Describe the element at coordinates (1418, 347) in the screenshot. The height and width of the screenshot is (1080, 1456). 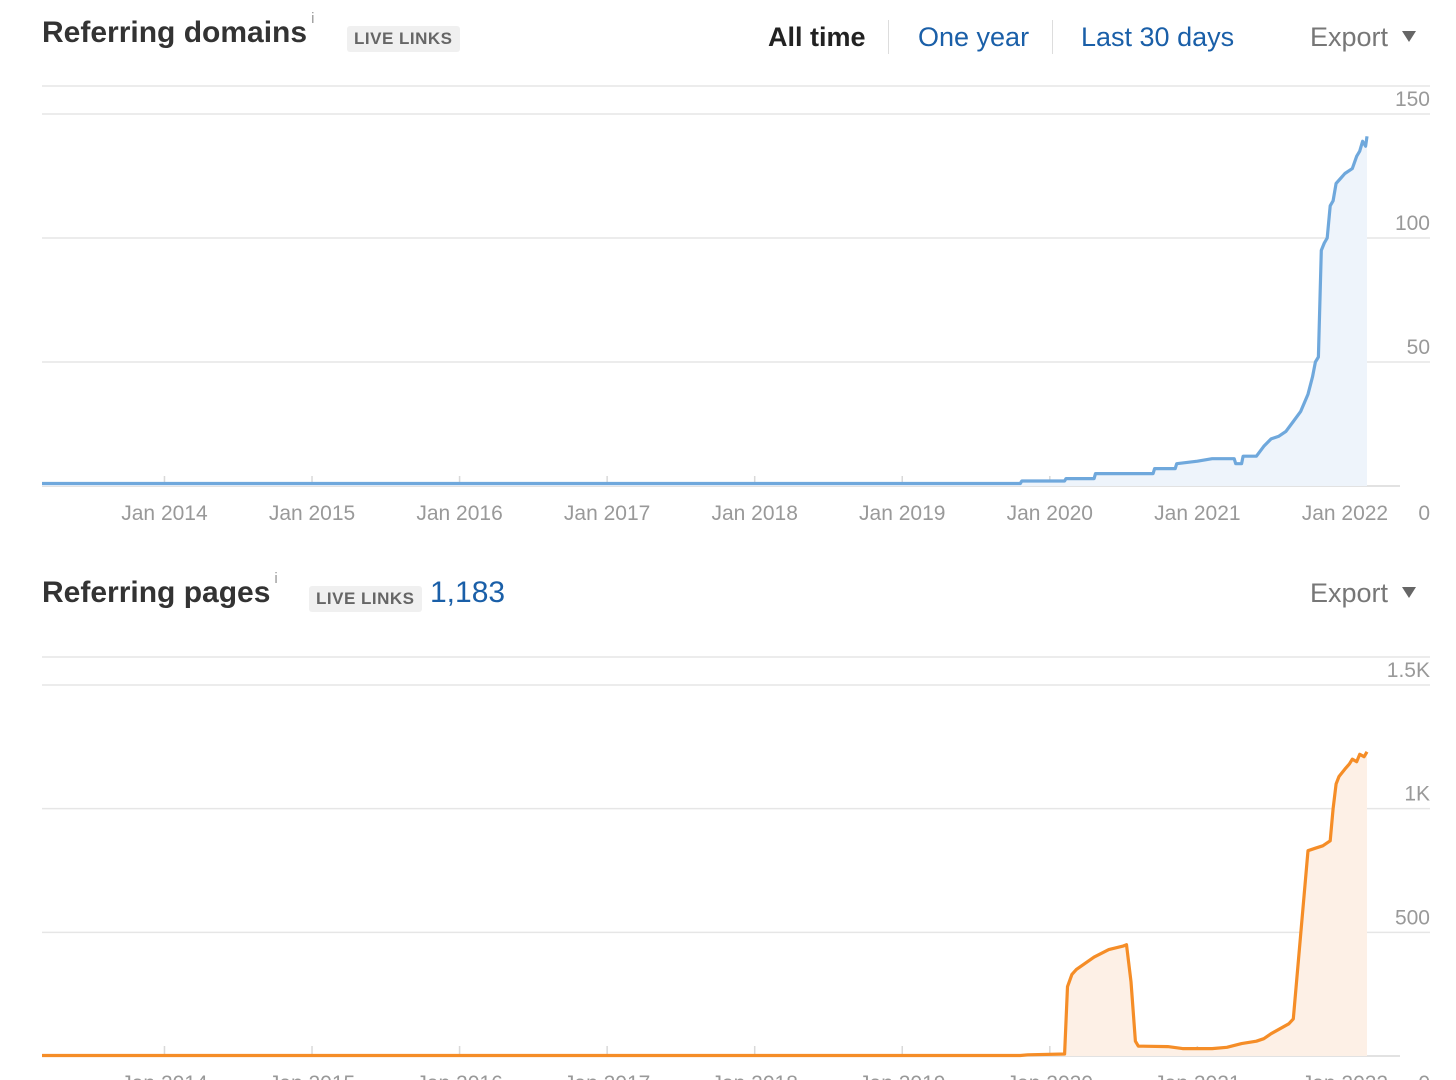
I see `y-tick-label: 50` at that location.